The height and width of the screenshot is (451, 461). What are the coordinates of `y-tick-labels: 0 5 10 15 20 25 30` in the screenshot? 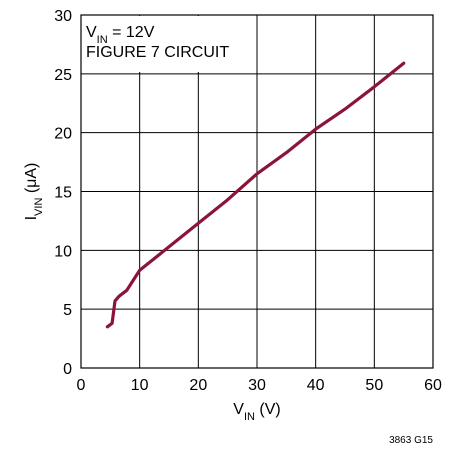 It's located at (63, 193).